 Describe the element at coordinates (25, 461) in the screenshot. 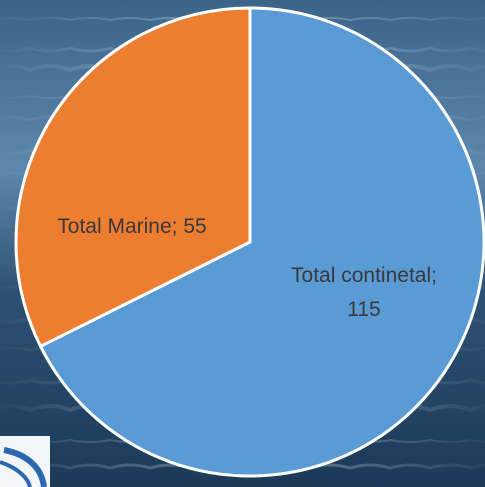

I see `logo-fragment` at that location.